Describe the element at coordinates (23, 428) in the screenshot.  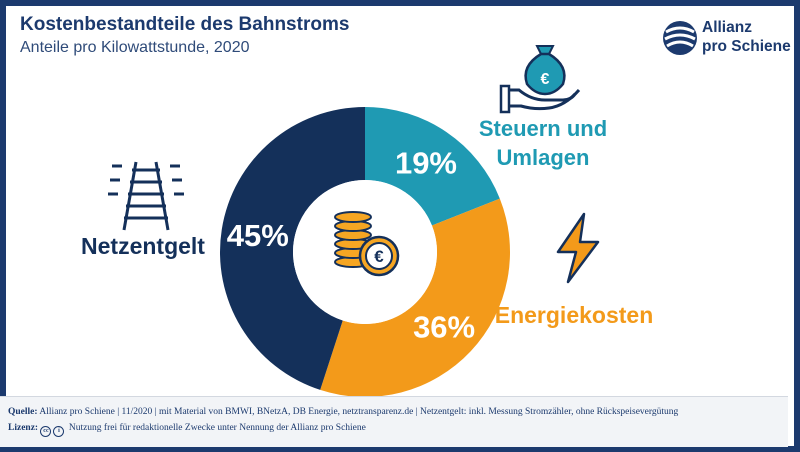
I see `license-label: Lizenz:` at that location.